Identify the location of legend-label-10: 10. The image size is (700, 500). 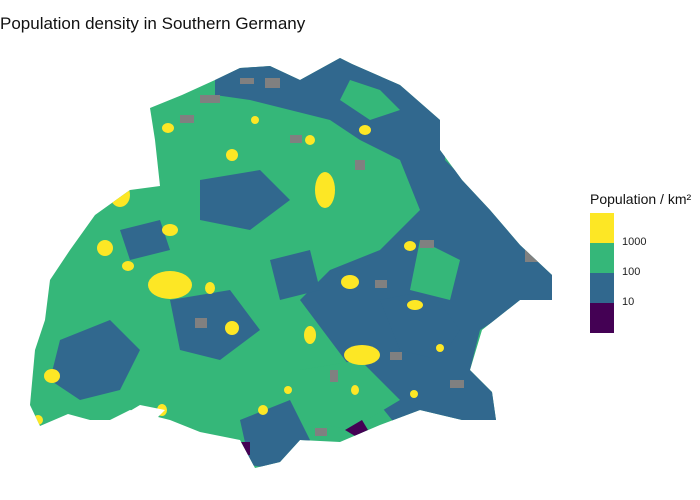
(628, 302).